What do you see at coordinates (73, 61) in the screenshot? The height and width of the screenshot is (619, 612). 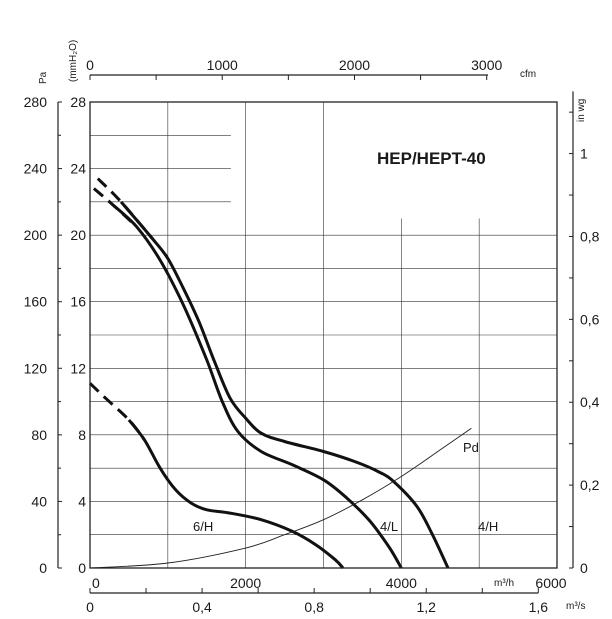 I see `mmh2o-axis-label: (mmH₂O)` at bounding box center [73, 61].